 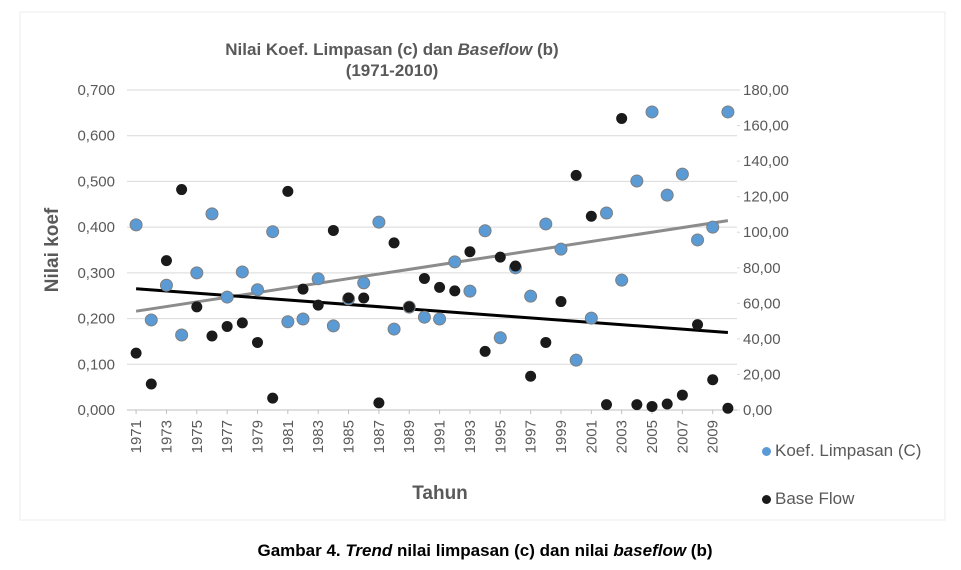 I want to click on x-tick-label: 1973, so click(x=166, y=436).